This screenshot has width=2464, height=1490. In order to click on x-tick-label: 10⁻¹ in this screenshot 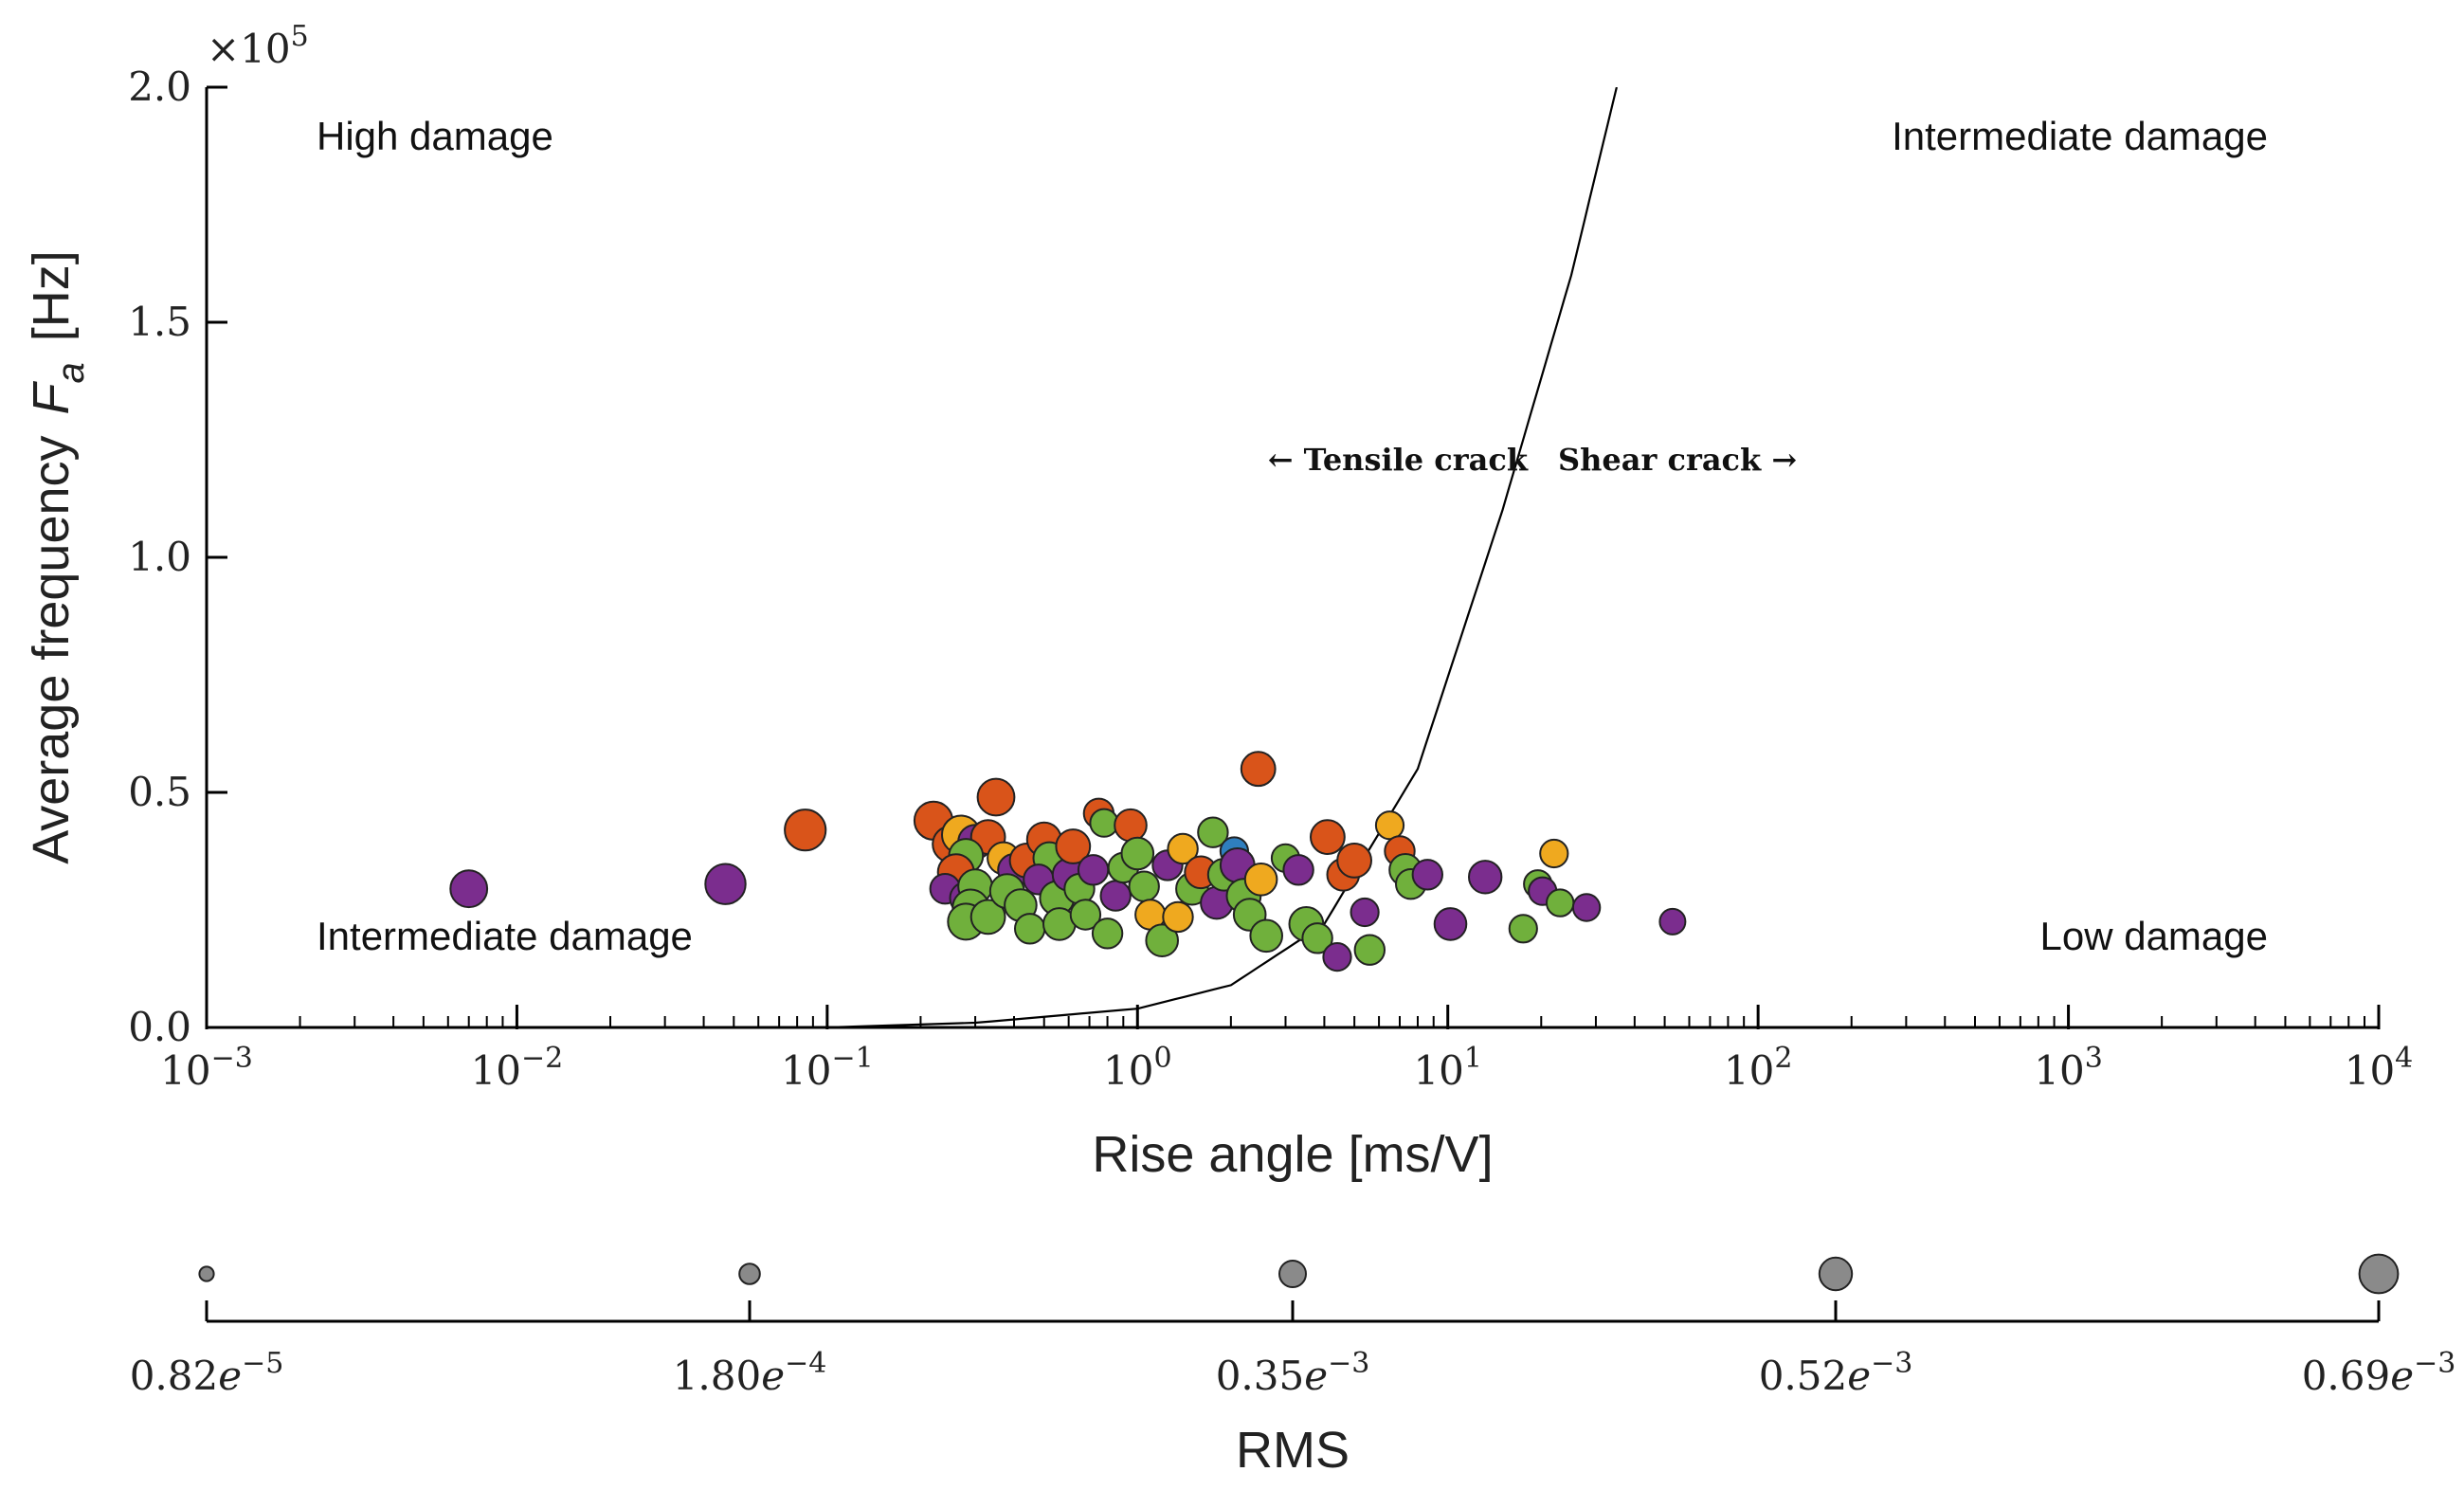, I will do `click(827, 1068)`.